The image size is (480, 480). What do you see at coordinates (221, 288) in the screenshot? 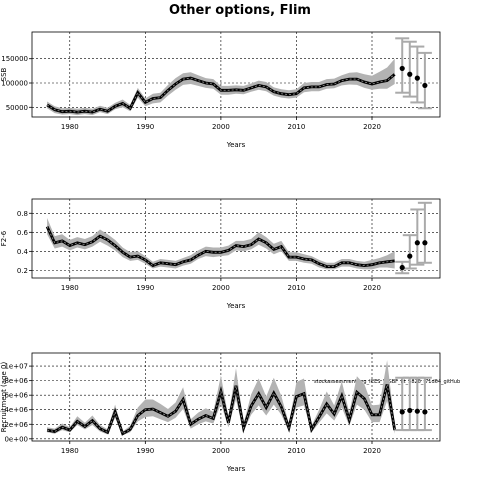
I see `f-x-tick-label: 2000` at bounding box center [221, 288].